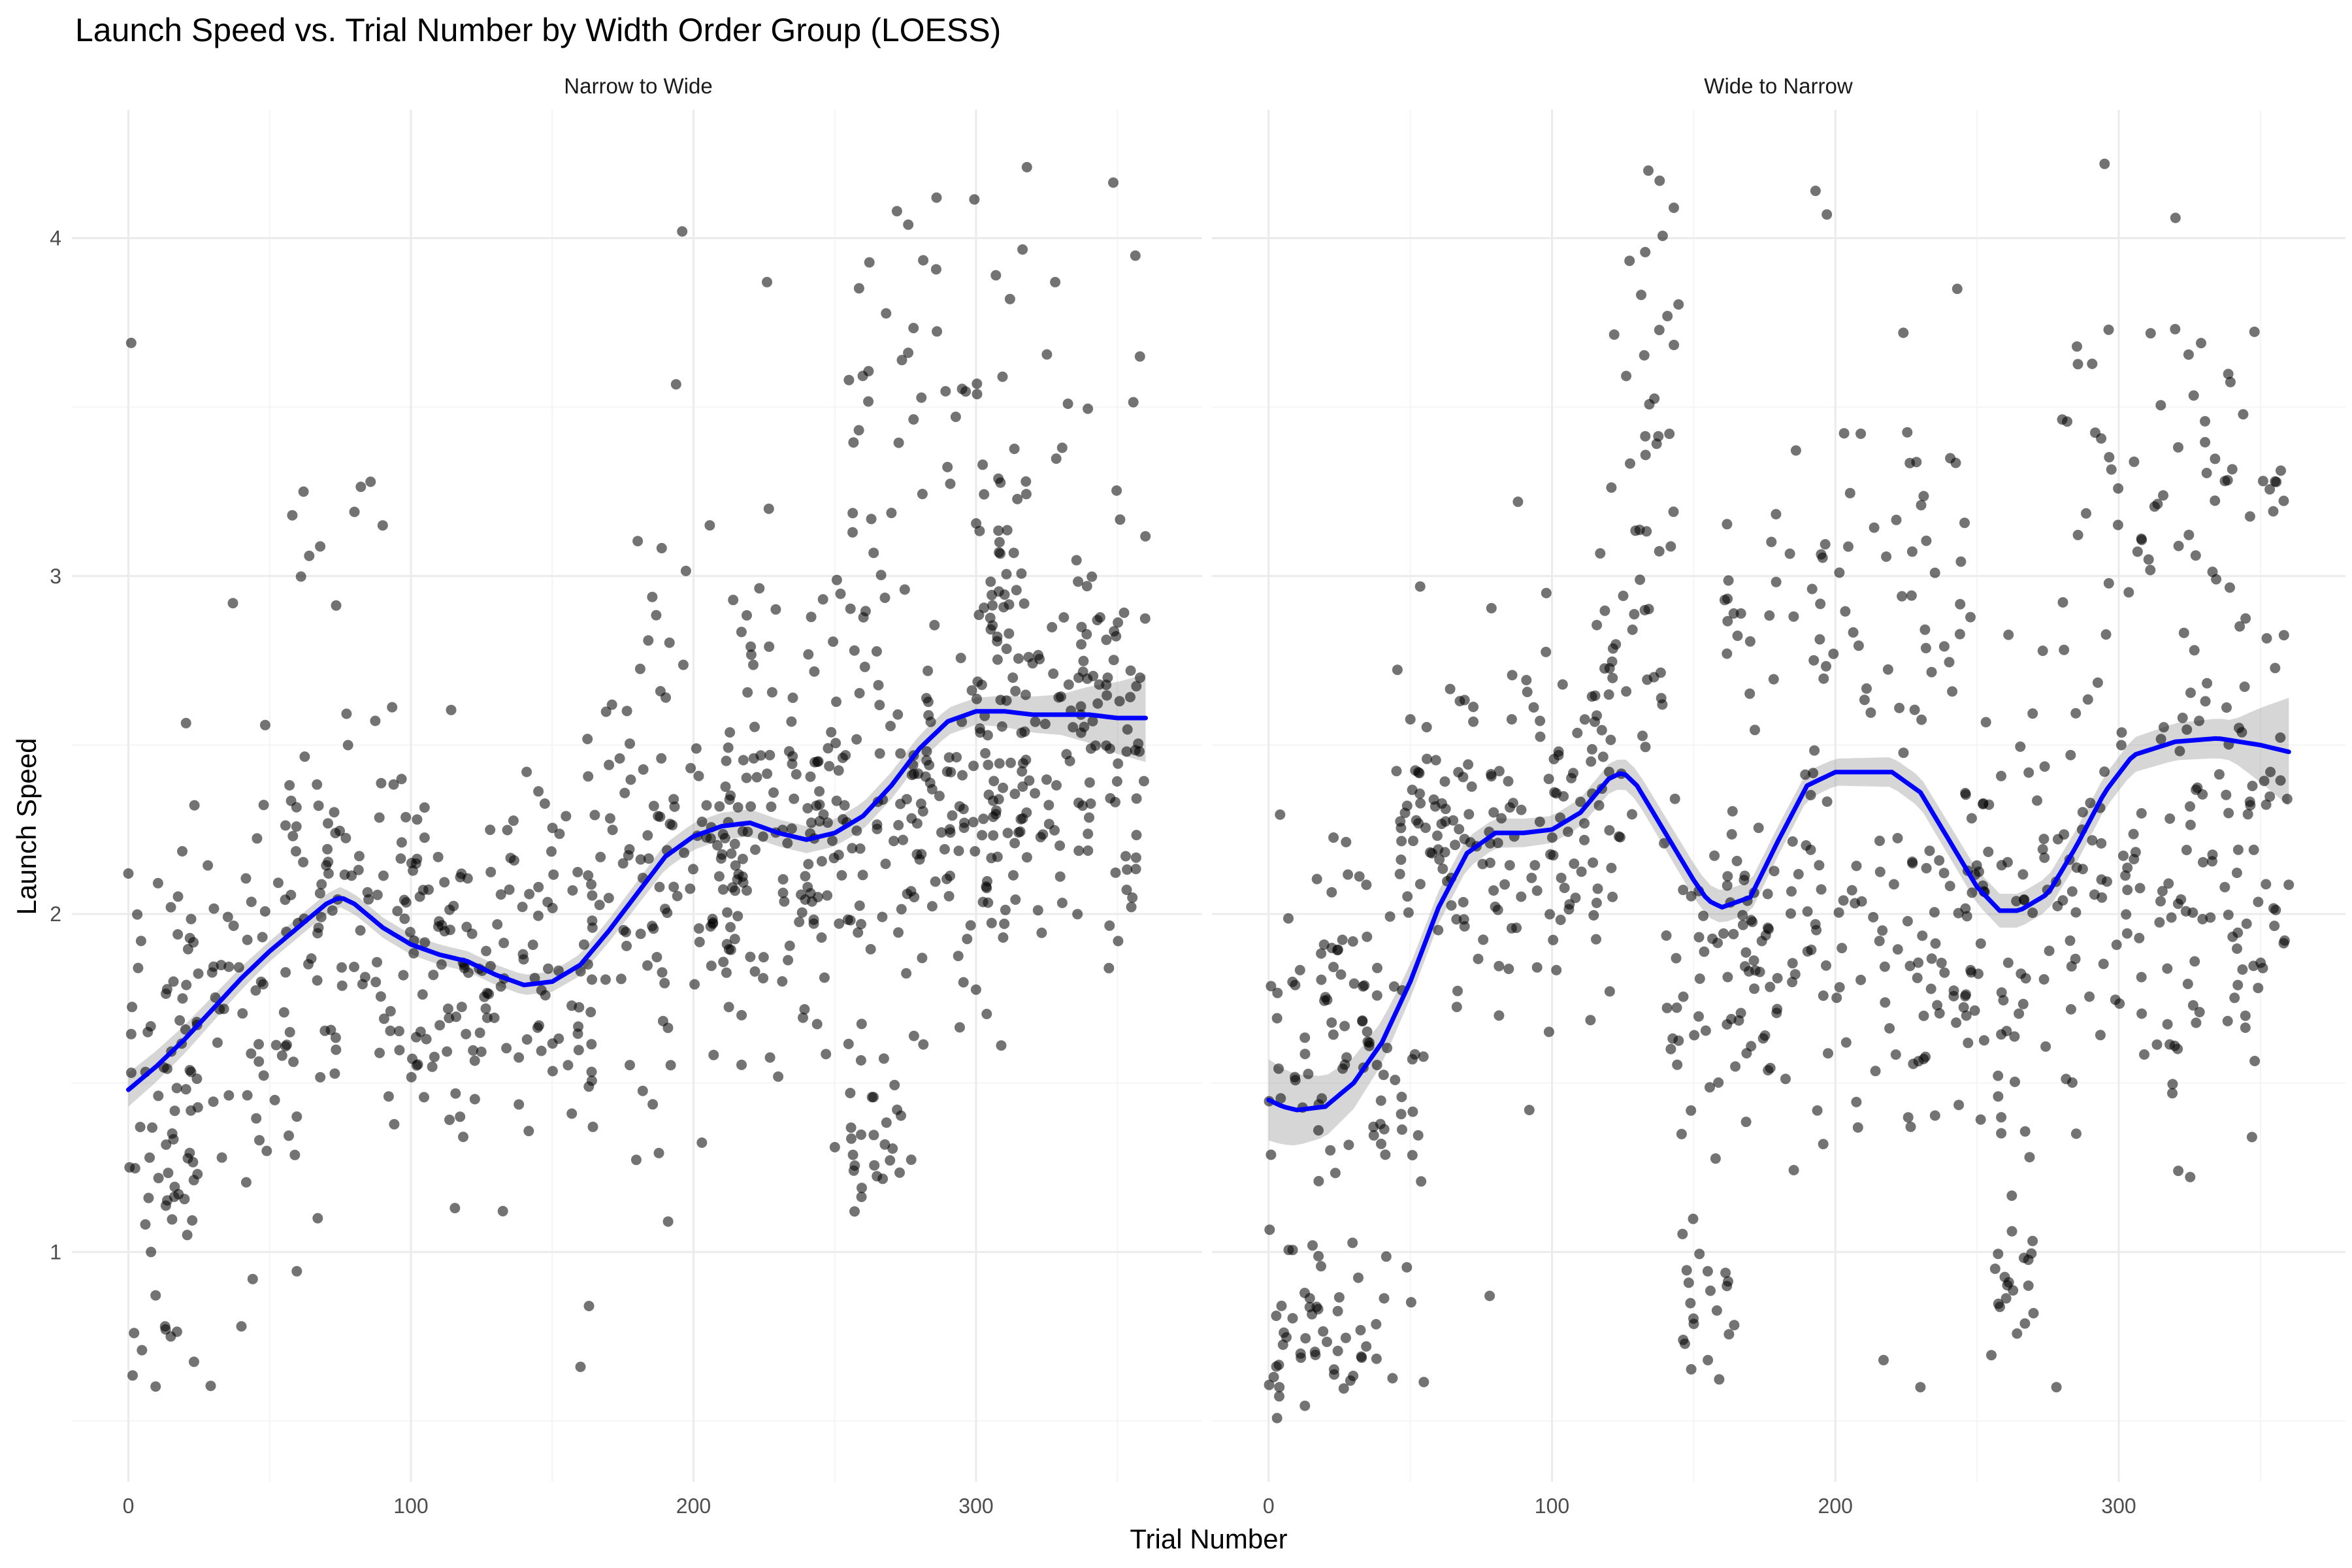 The image size is (2352, 1568). What do you see at coordinates (410, 1506) in the screenshot?
I see `x-tick-label: 100` at bounding box center [410, 1506].